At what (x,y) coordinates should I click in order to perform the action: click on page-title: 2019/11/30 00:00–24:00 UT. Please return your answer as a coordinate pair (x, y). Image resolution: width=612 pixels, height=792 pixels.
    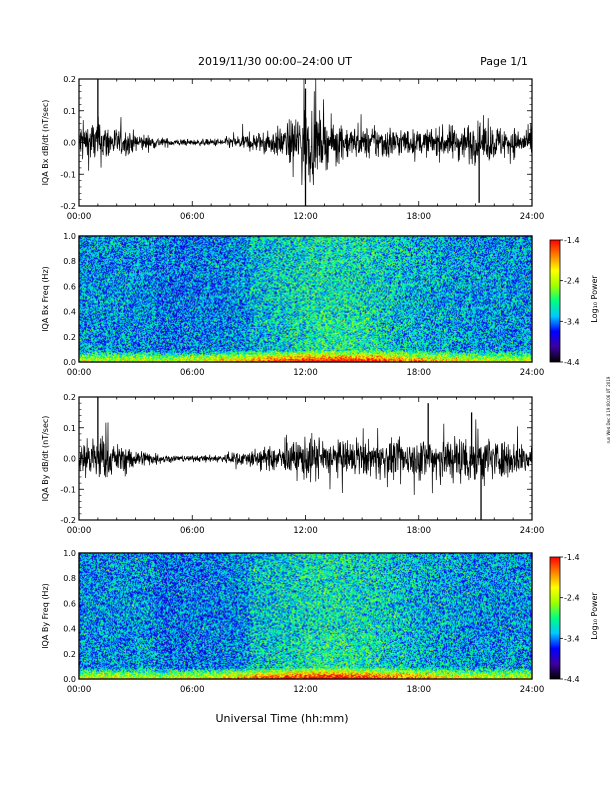
    Looking at the image, I should click on (275, 61).